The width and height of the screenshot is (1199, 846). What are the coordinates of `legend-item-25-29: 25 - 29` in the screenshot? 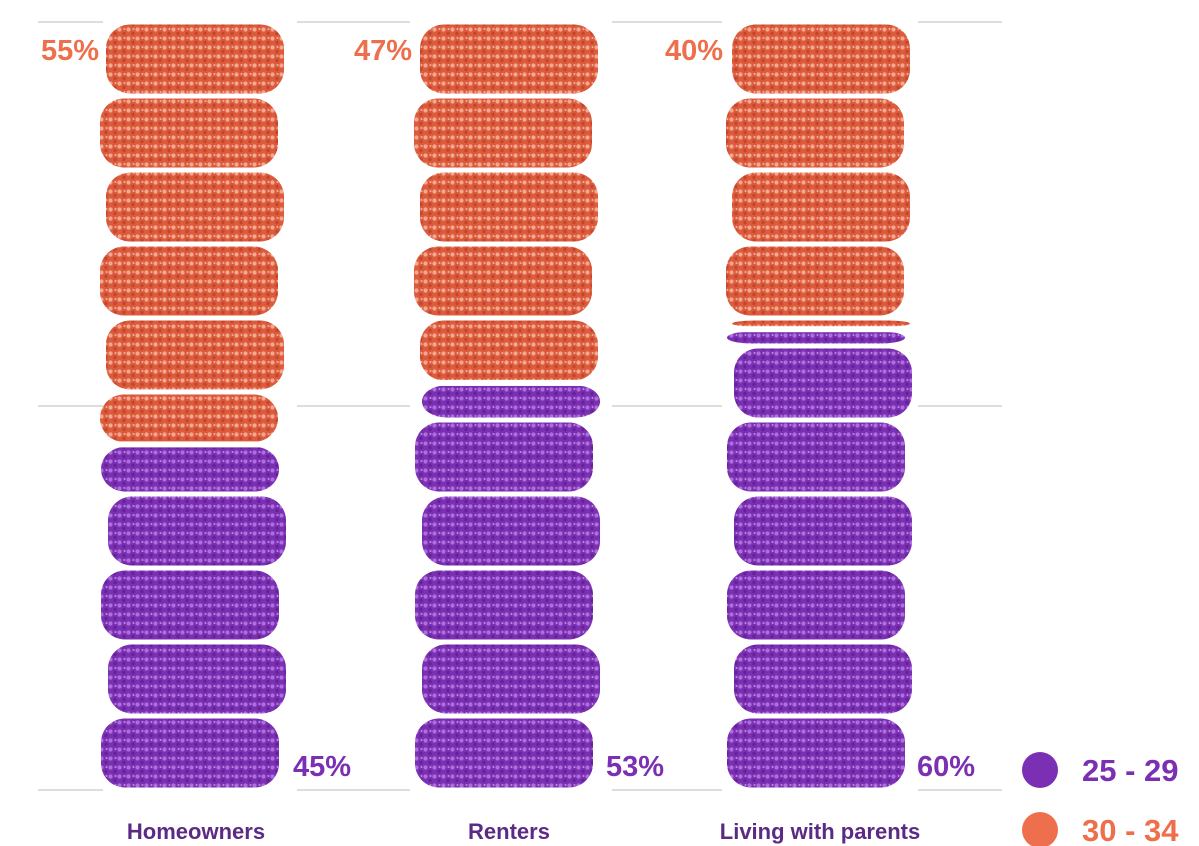 It's located at (1100, 770).